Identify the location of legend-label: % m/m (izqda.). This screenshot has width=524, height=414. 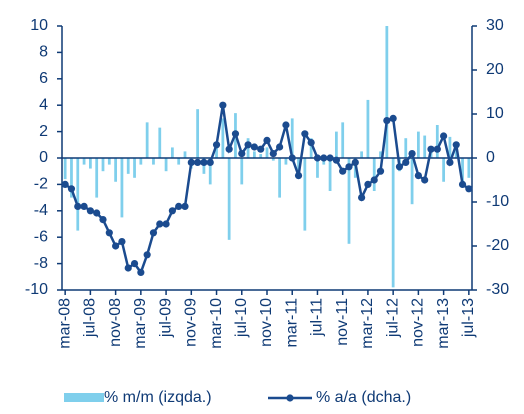
(158, 397).